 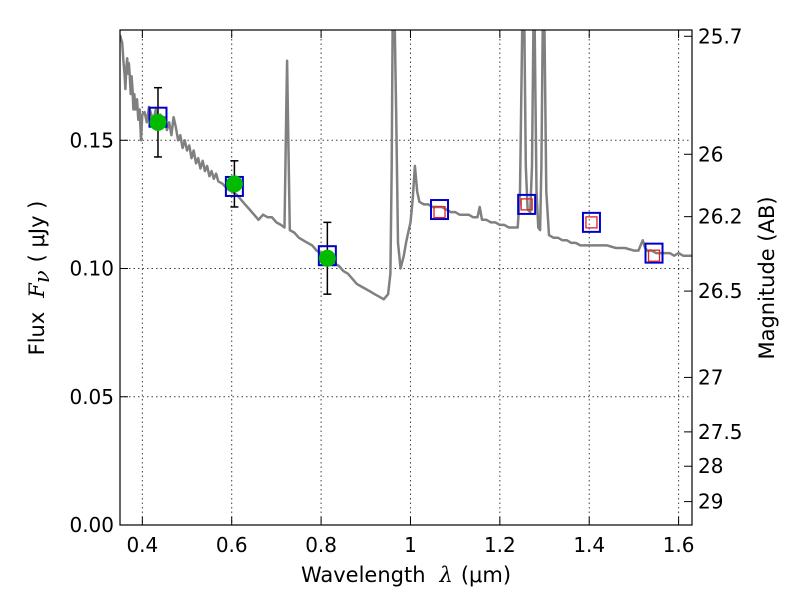 What do you see at coordinates (710, 466) in the screenshot?
I see `y2-tick-label: 28` at bounding box center [710, 466].